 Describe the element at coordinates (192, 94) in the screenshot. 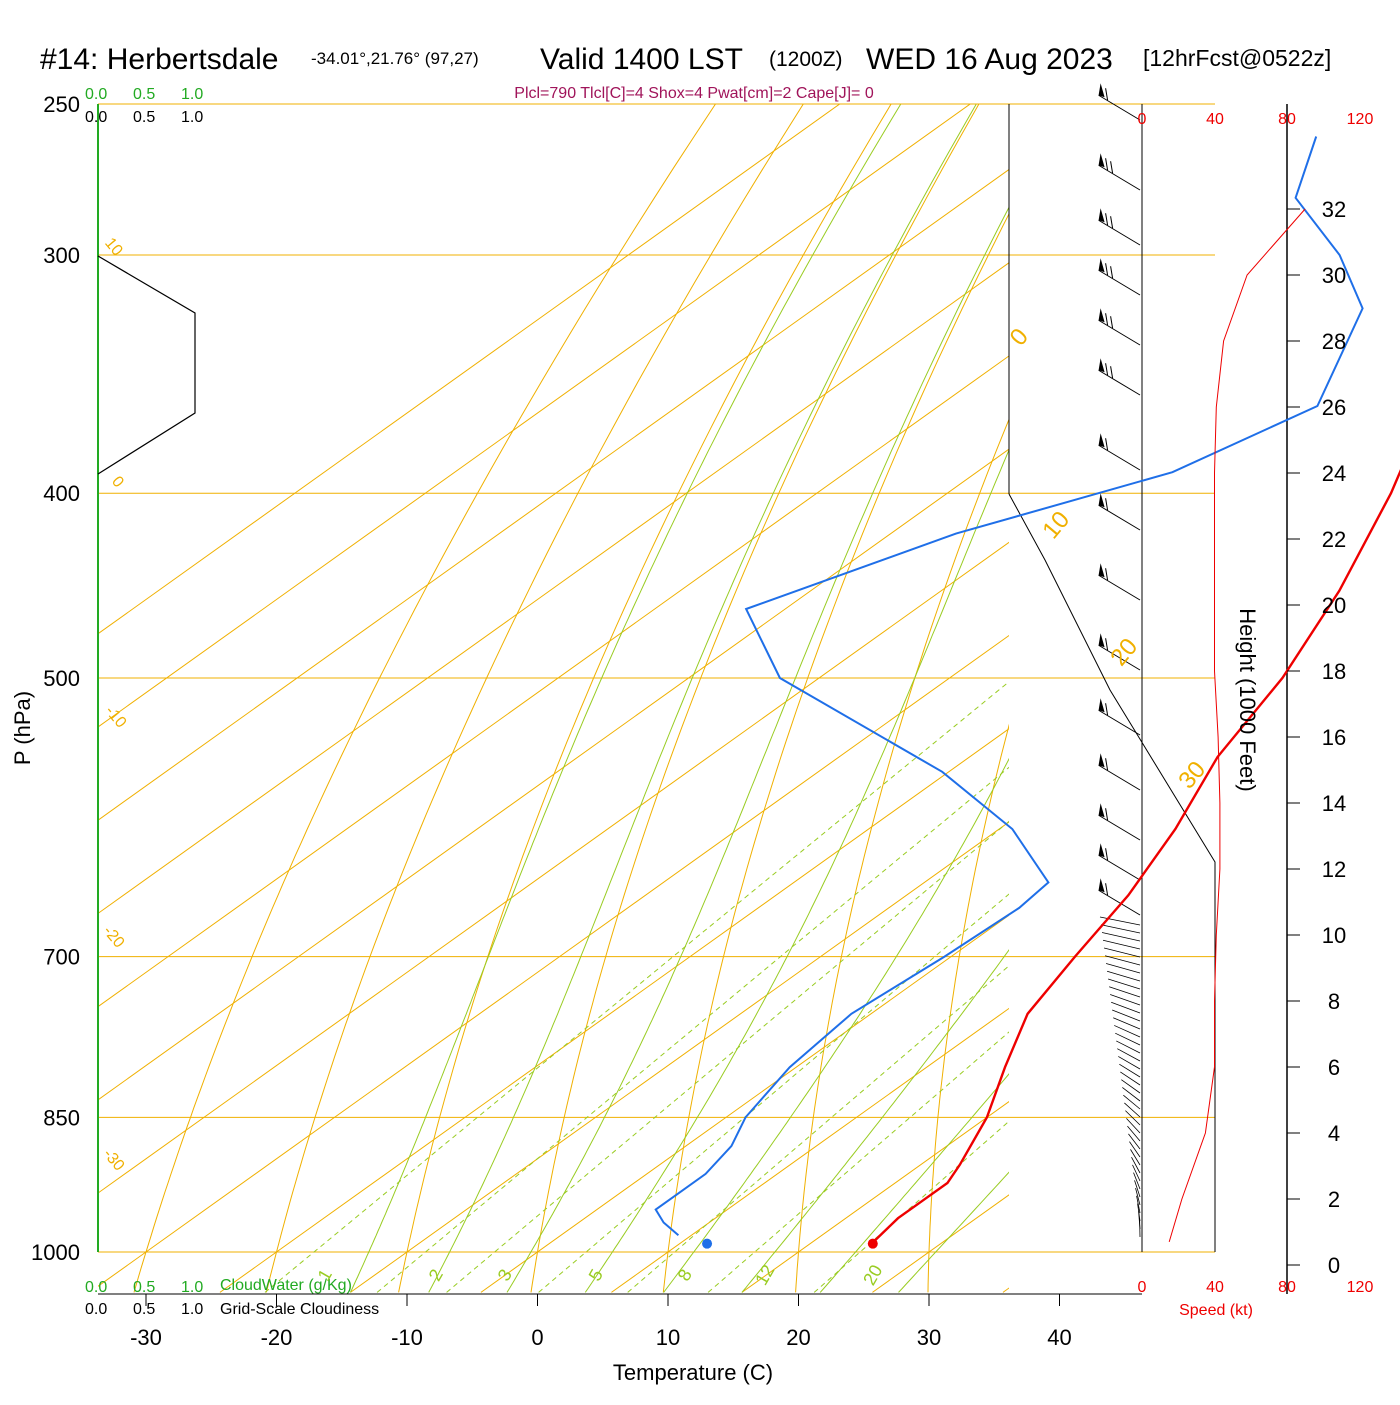

I see `cloud-top-green-2: 1.0` at that location.